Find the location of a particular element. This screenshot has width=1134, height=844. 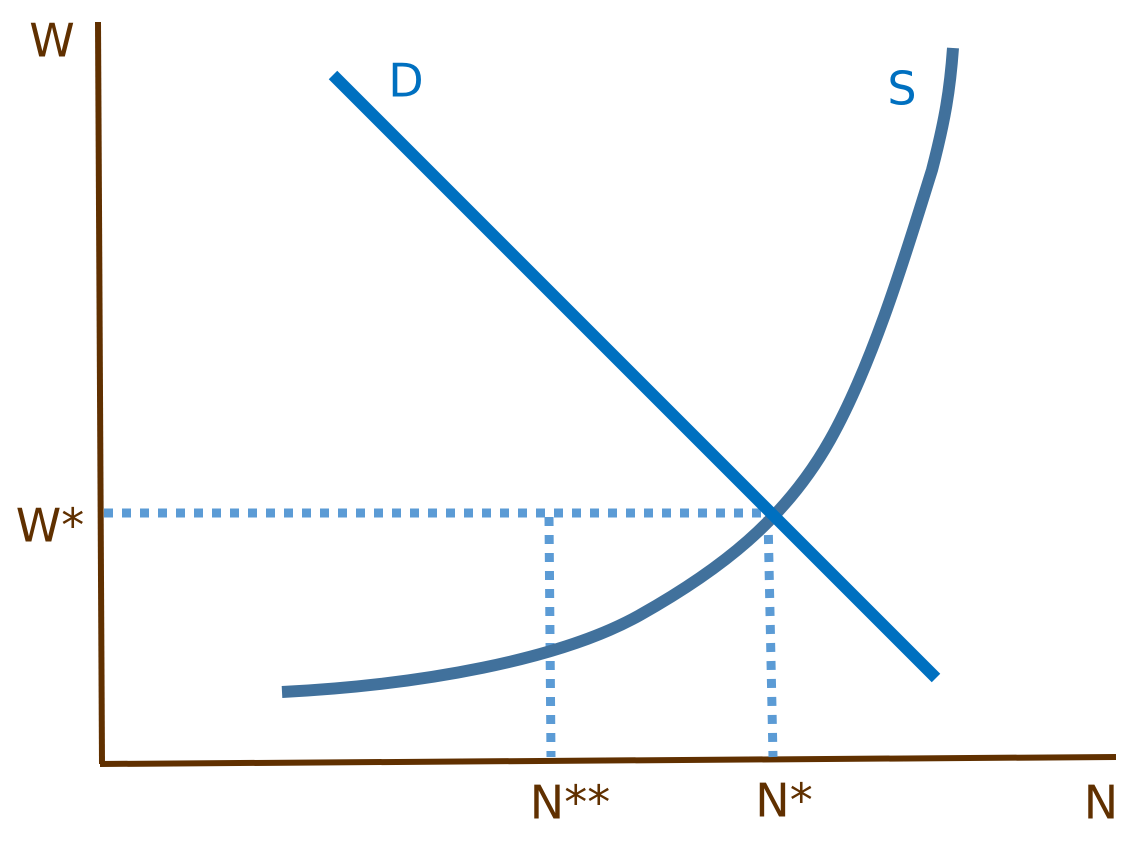

x-axis-label: N is located at coordinates (1101, 803).